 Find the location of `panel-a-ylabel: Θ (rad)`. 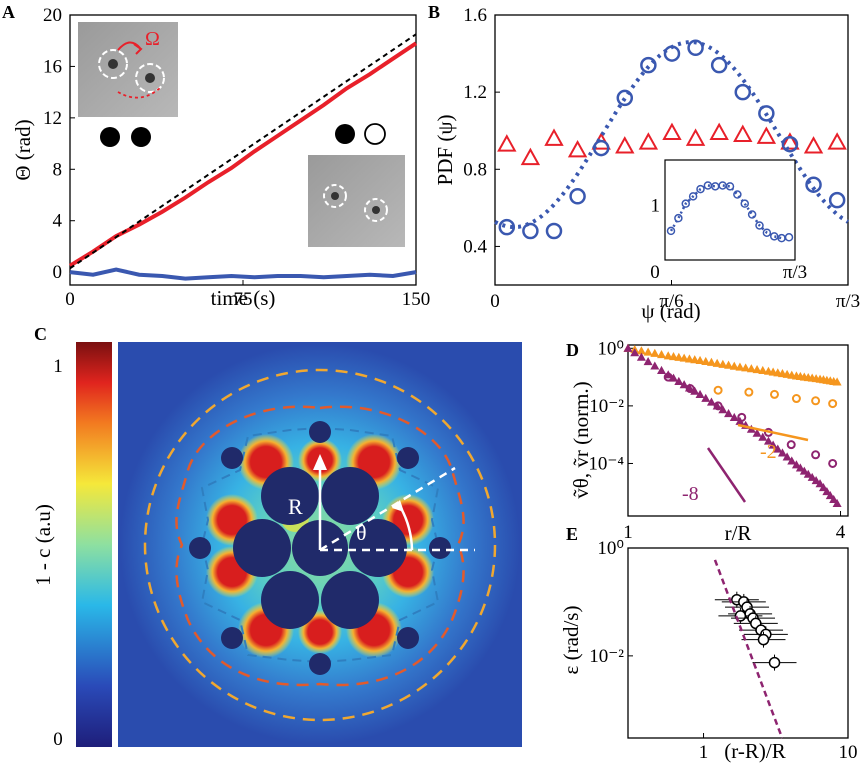

panel-a-ylabel: Θ (rad) is located at coordinates (23, 149).